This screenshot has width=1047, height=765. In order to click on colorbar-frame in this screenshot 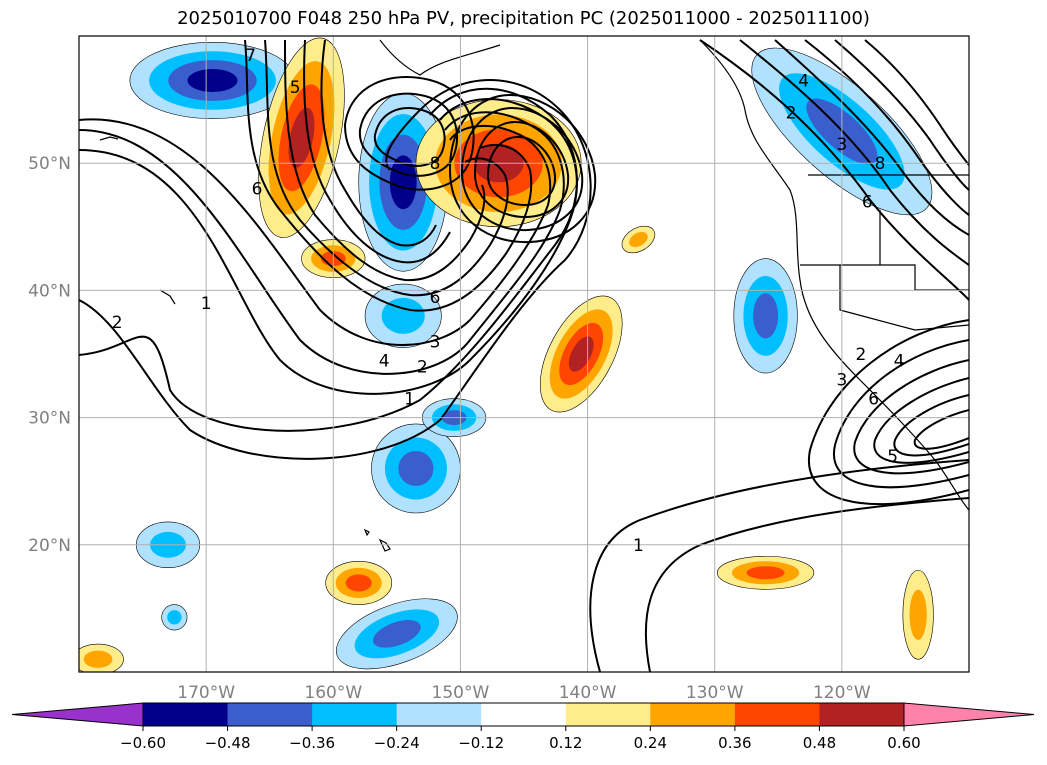, I will do `click(523, 714)`.